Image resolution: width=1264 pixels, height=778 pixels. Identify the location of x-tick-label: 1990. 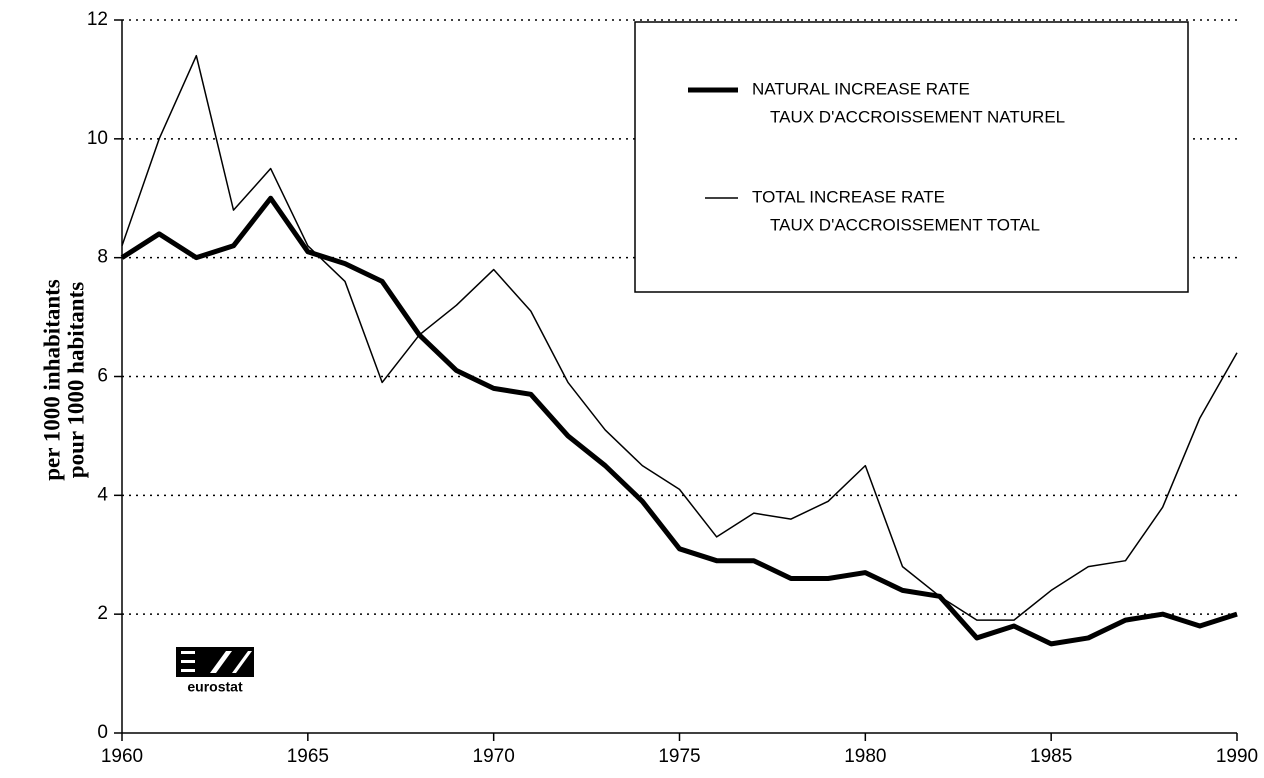
(1237, 756).